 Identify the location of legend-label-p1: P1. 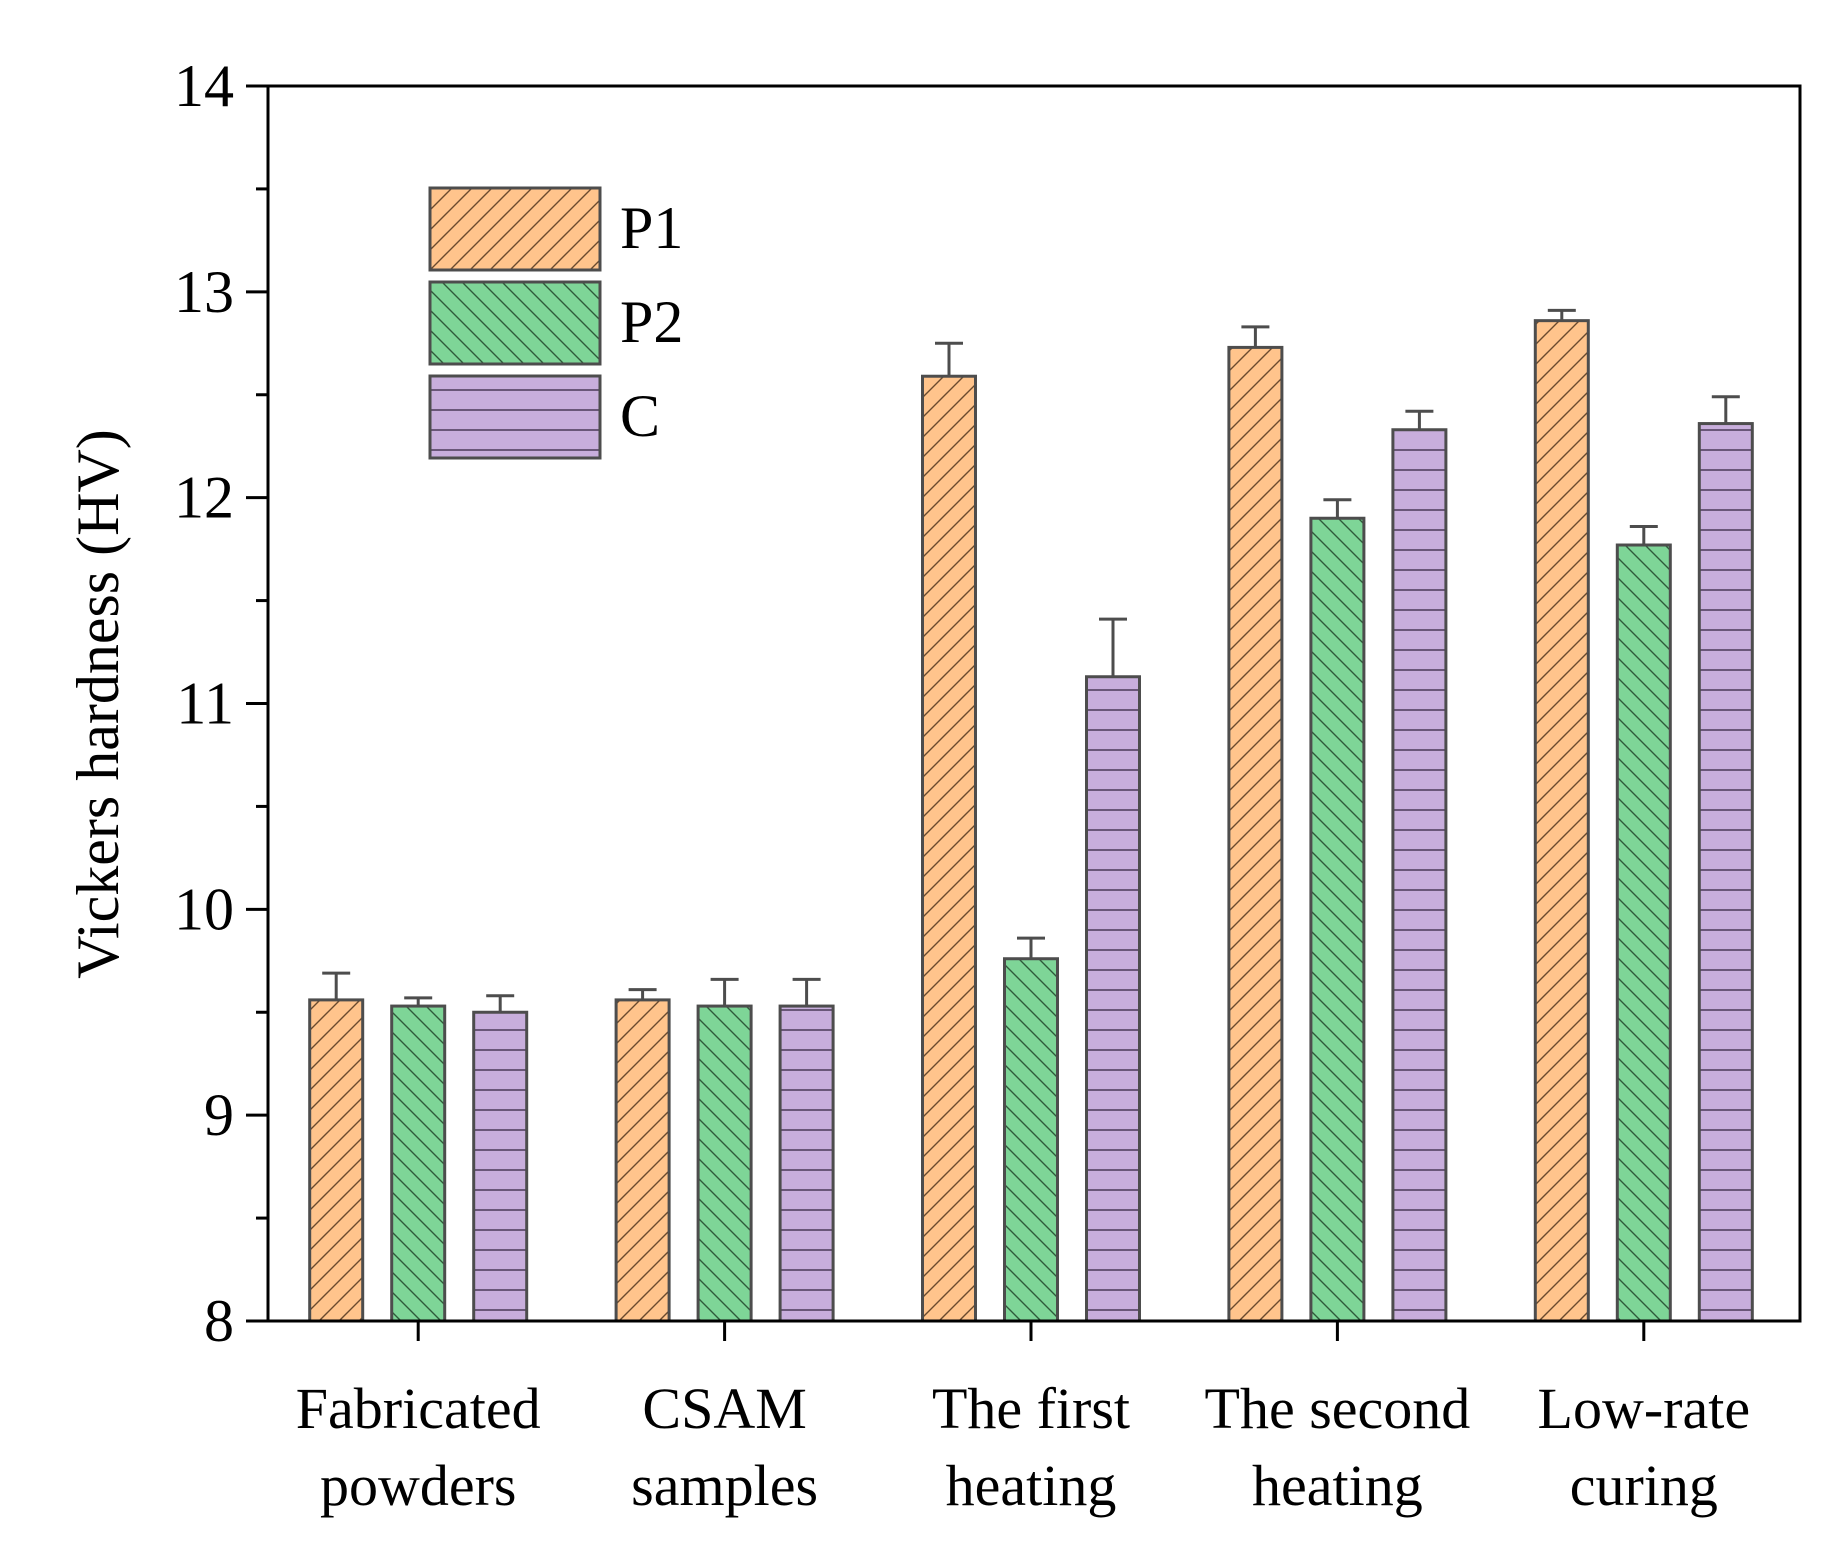
(651, 228).